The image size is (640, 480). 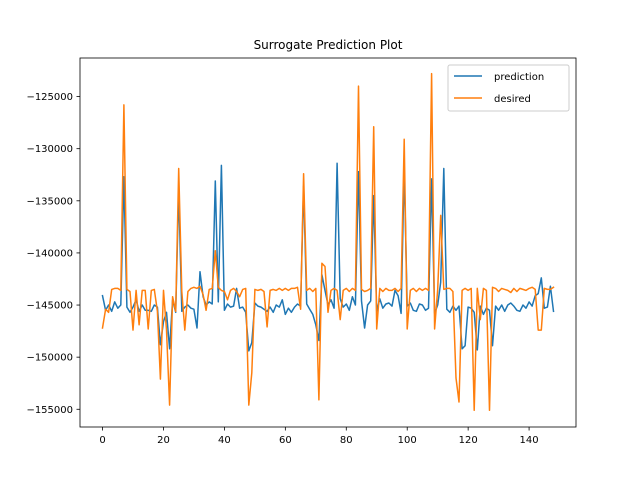 I want to click on y-tick-label: −150000, so click(x=49, y=358).